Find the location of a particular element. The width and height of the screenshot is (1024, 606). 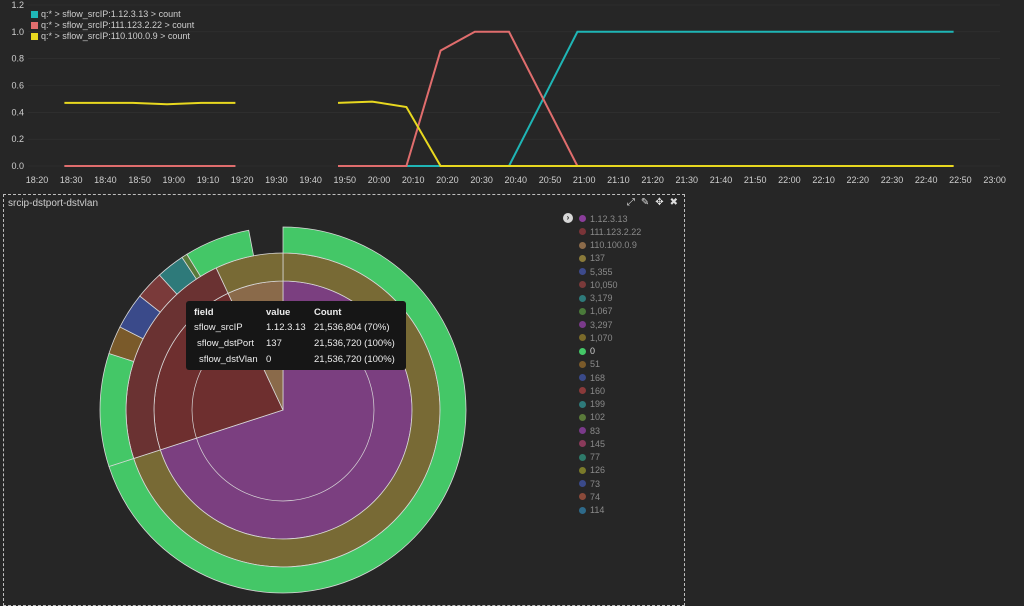

x-tick-label: 20:40 is located at coordinates (516, 180).